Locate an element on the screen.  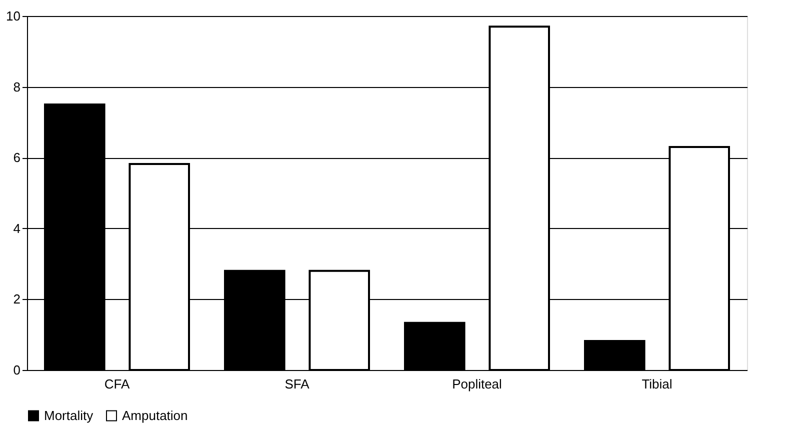
y-tick-label: 10 is located at coordinates (13, 16).